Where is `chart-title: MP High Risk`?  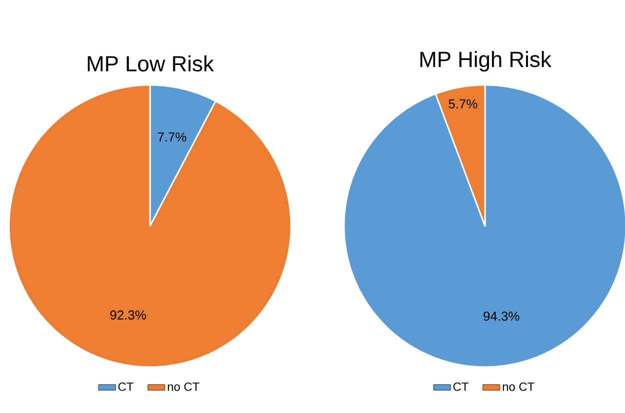
chart-title: MP High Risk is located at coordinates (486, 61).